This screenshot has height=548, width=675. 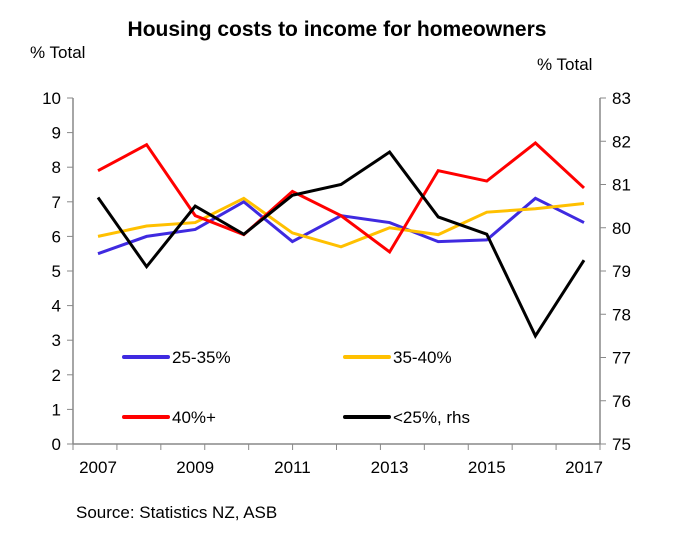 I want to click on x-tick-label: 2011, so click(x=292, y=467).